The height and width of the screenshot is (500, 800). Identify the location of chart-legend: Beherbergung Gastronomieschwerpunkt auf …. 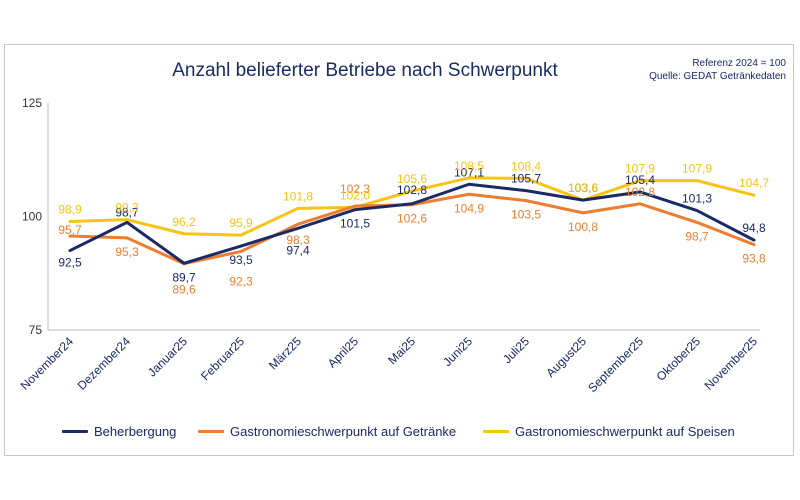
(400, 434).